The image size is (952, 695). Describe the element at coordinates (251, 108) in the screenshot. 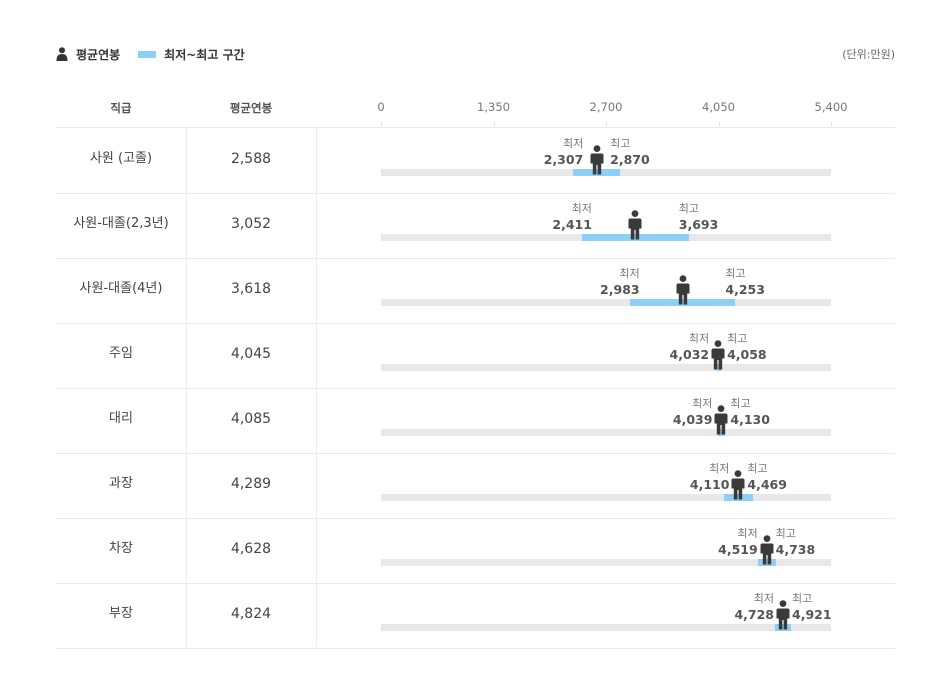

I see `header-average: 평균연봉` at that location.